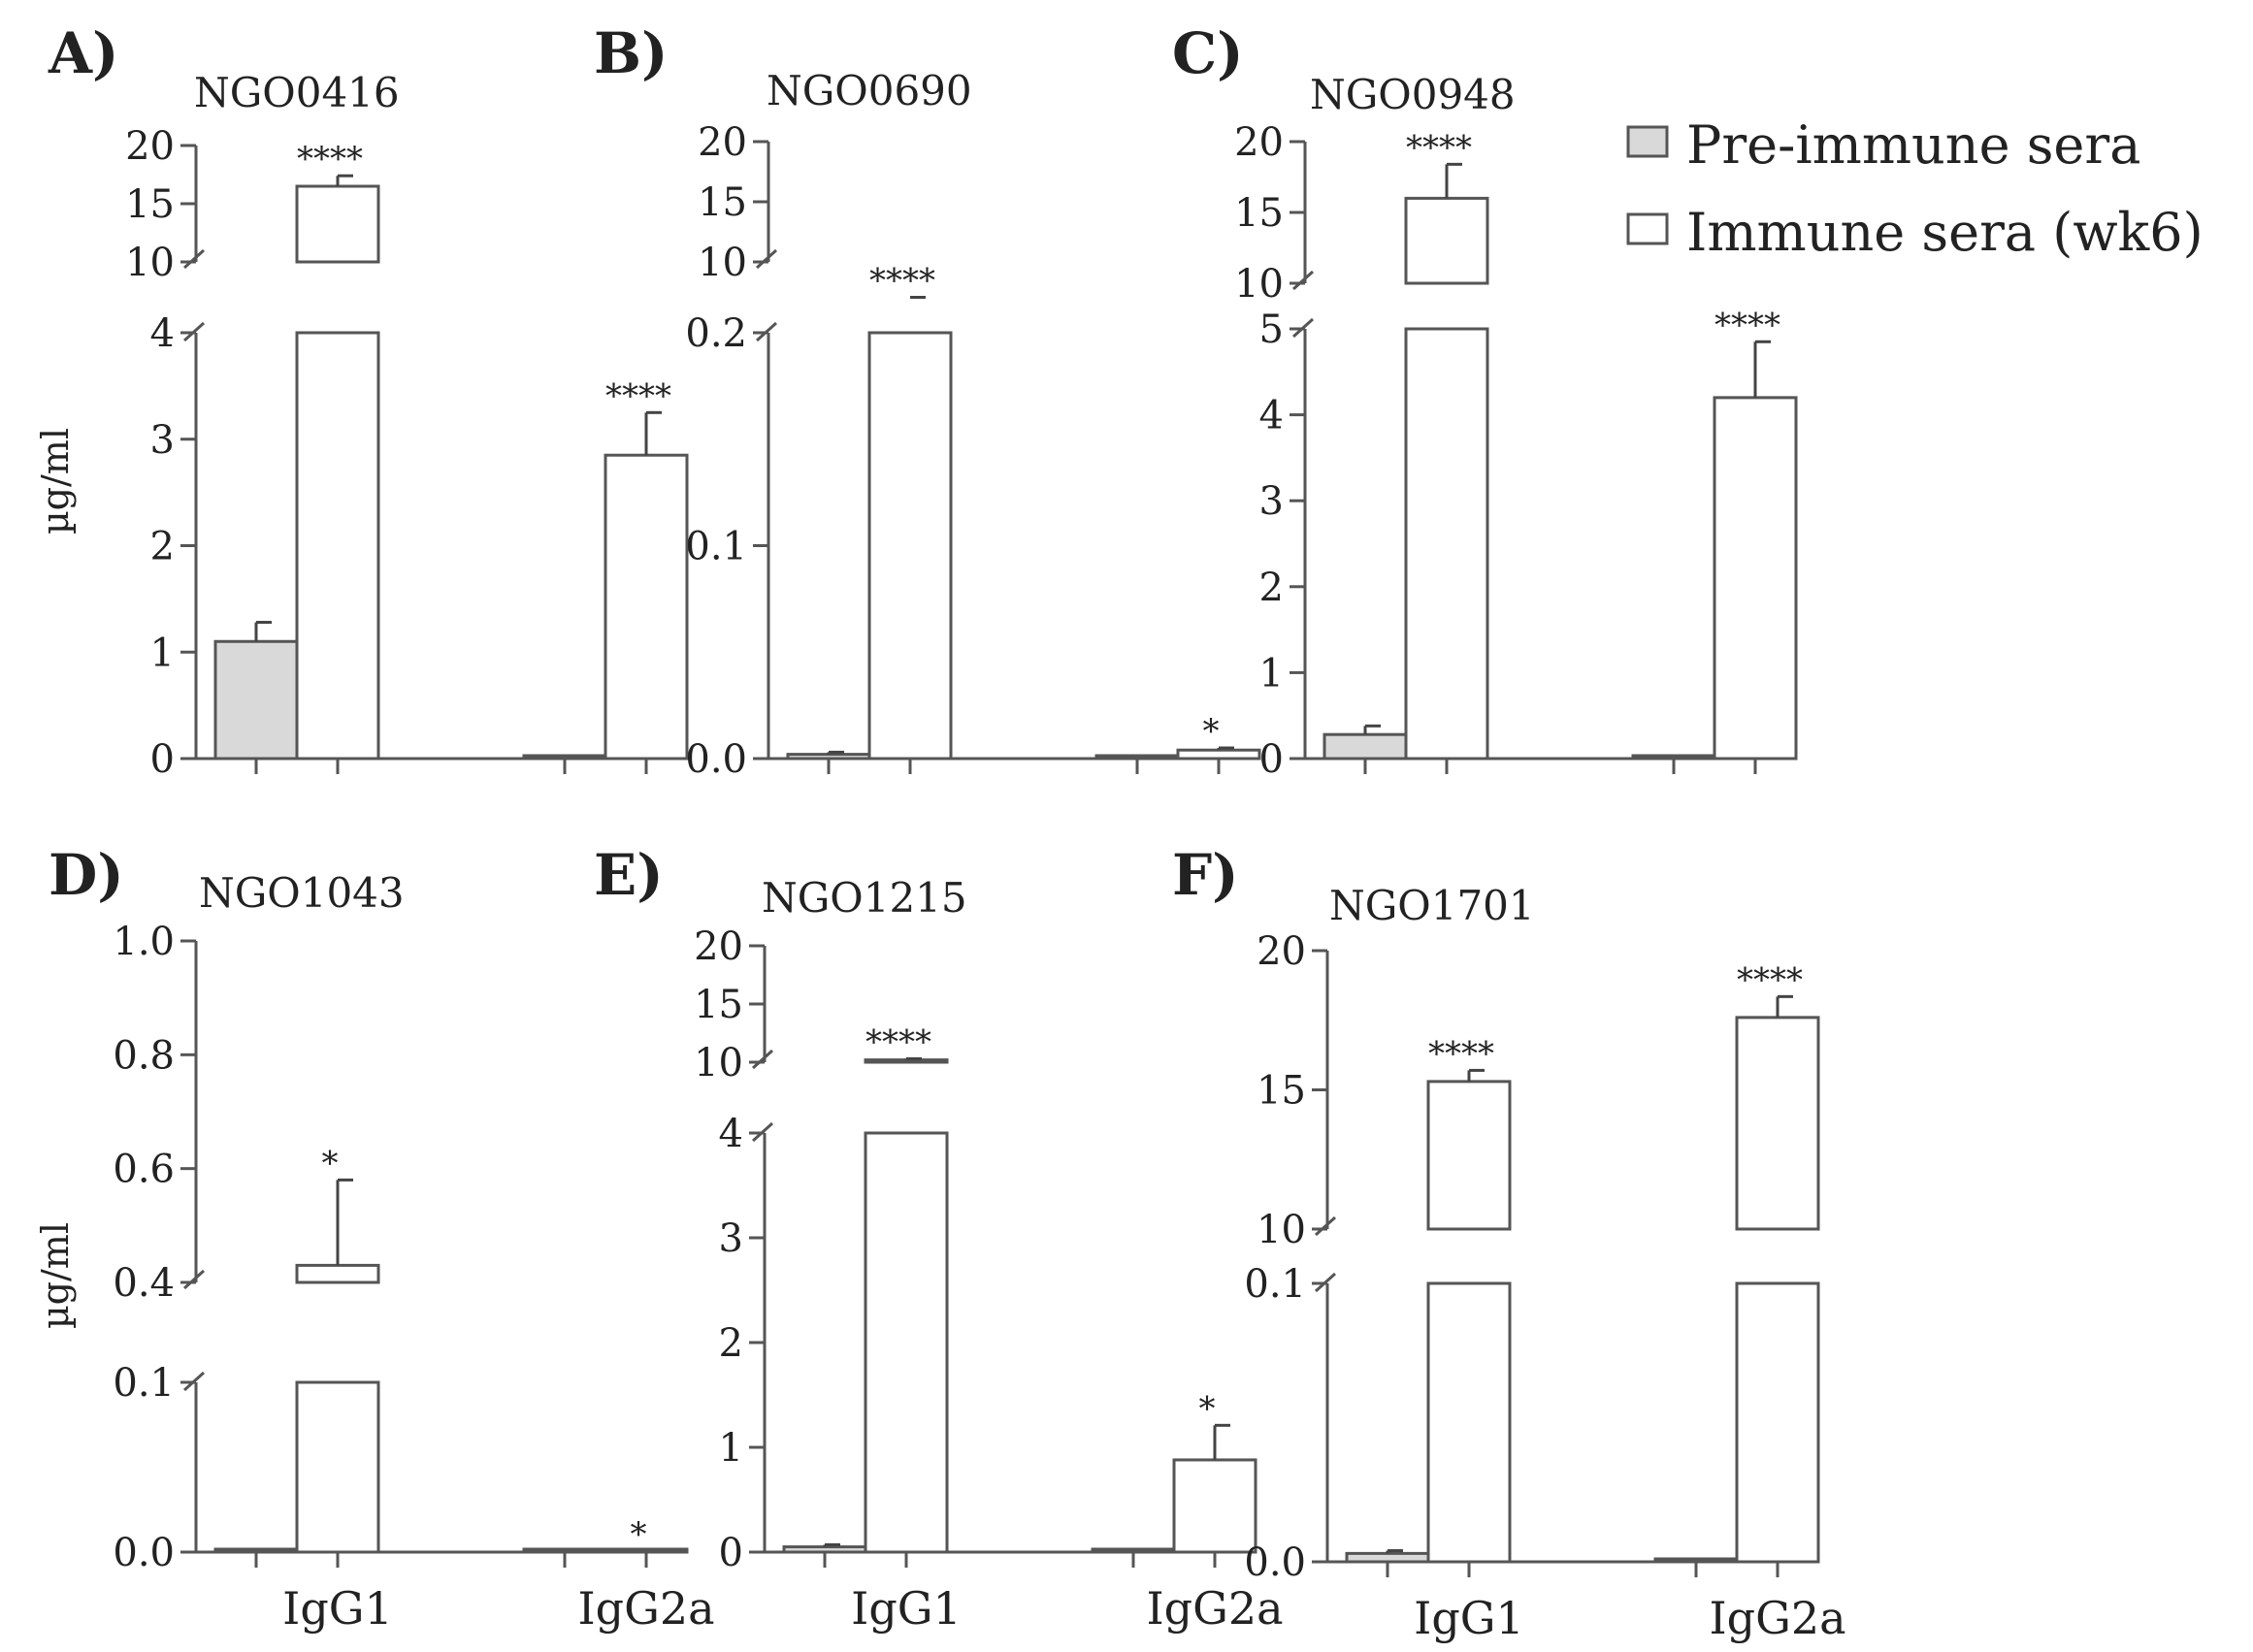 The height and width of the screenshot is (1652, 2253). What do you see at coordinates (86, 875) in the screenshot?
I see `panel-label: D)` at bounding box center [86, 875].